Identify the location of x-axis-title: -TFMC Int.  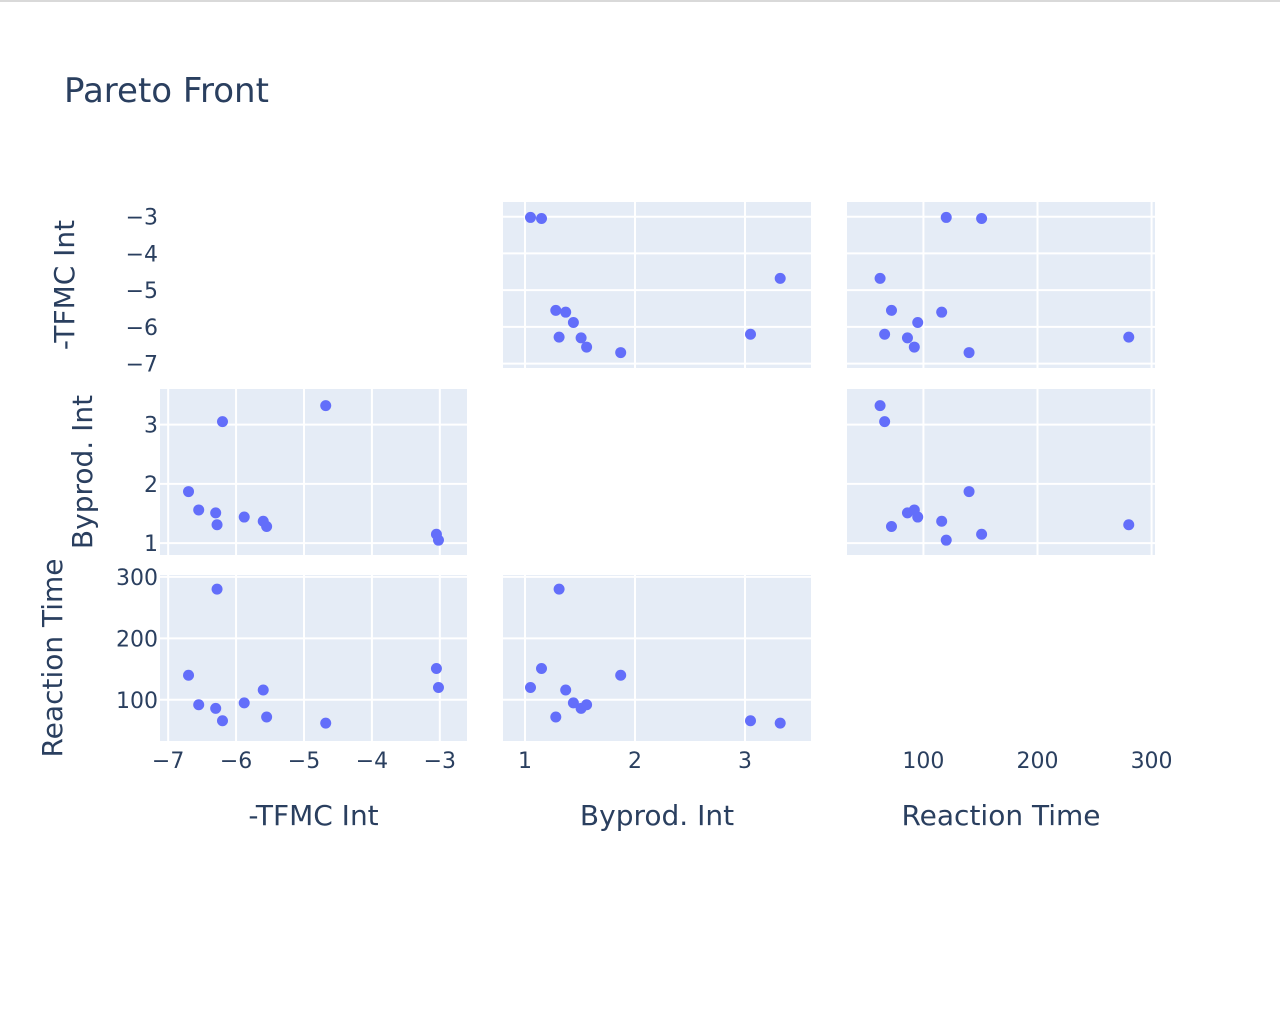
(313, 815).